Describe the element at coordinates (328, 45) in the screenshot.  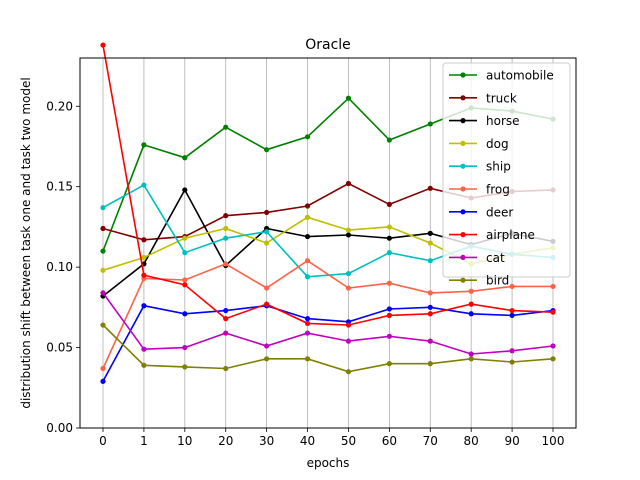
I see `chart-title: Oracle` at that location.